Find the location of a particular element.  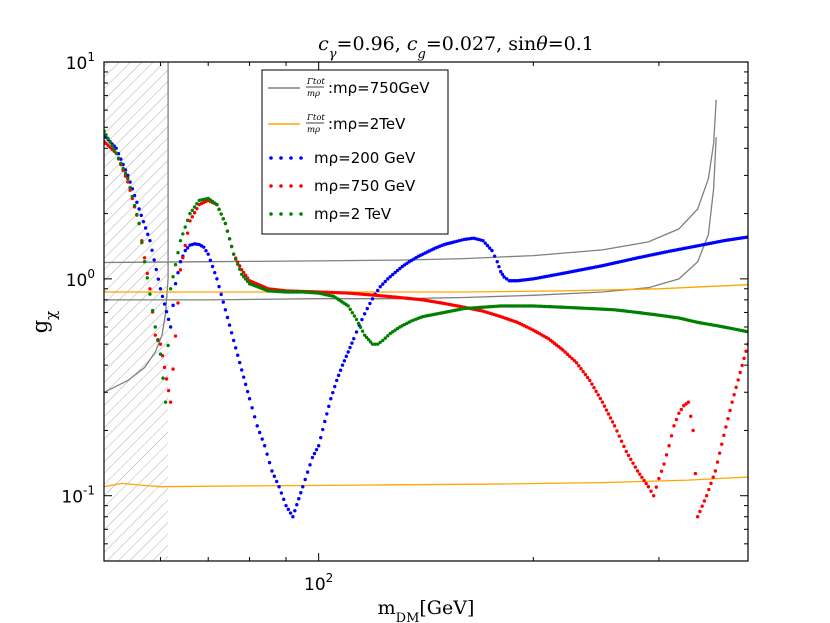

legend-fraction-top: Γtot is located at coordinates (315, 118).